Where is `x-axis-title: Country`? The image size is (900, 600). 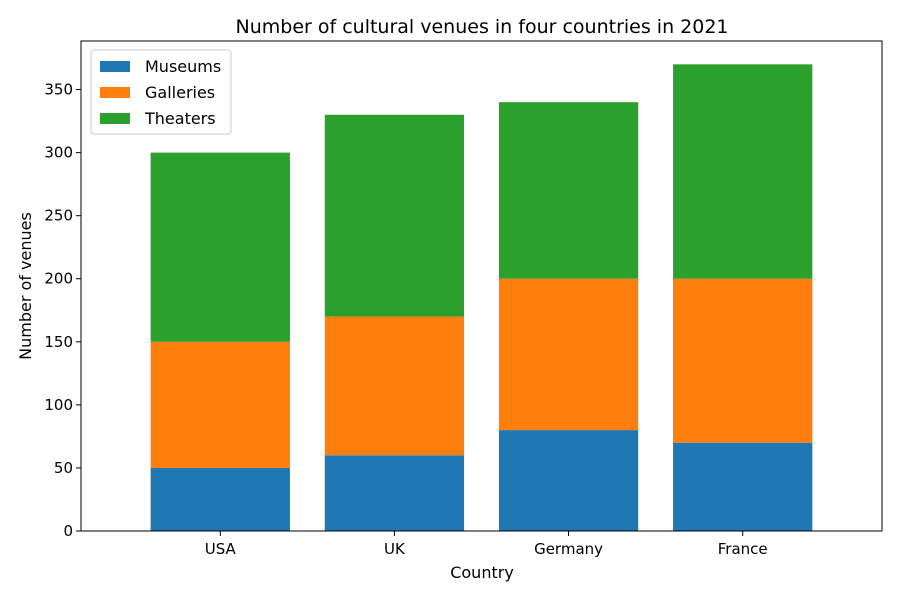 x-axis-title: Country is located at coordinates (482, 572).